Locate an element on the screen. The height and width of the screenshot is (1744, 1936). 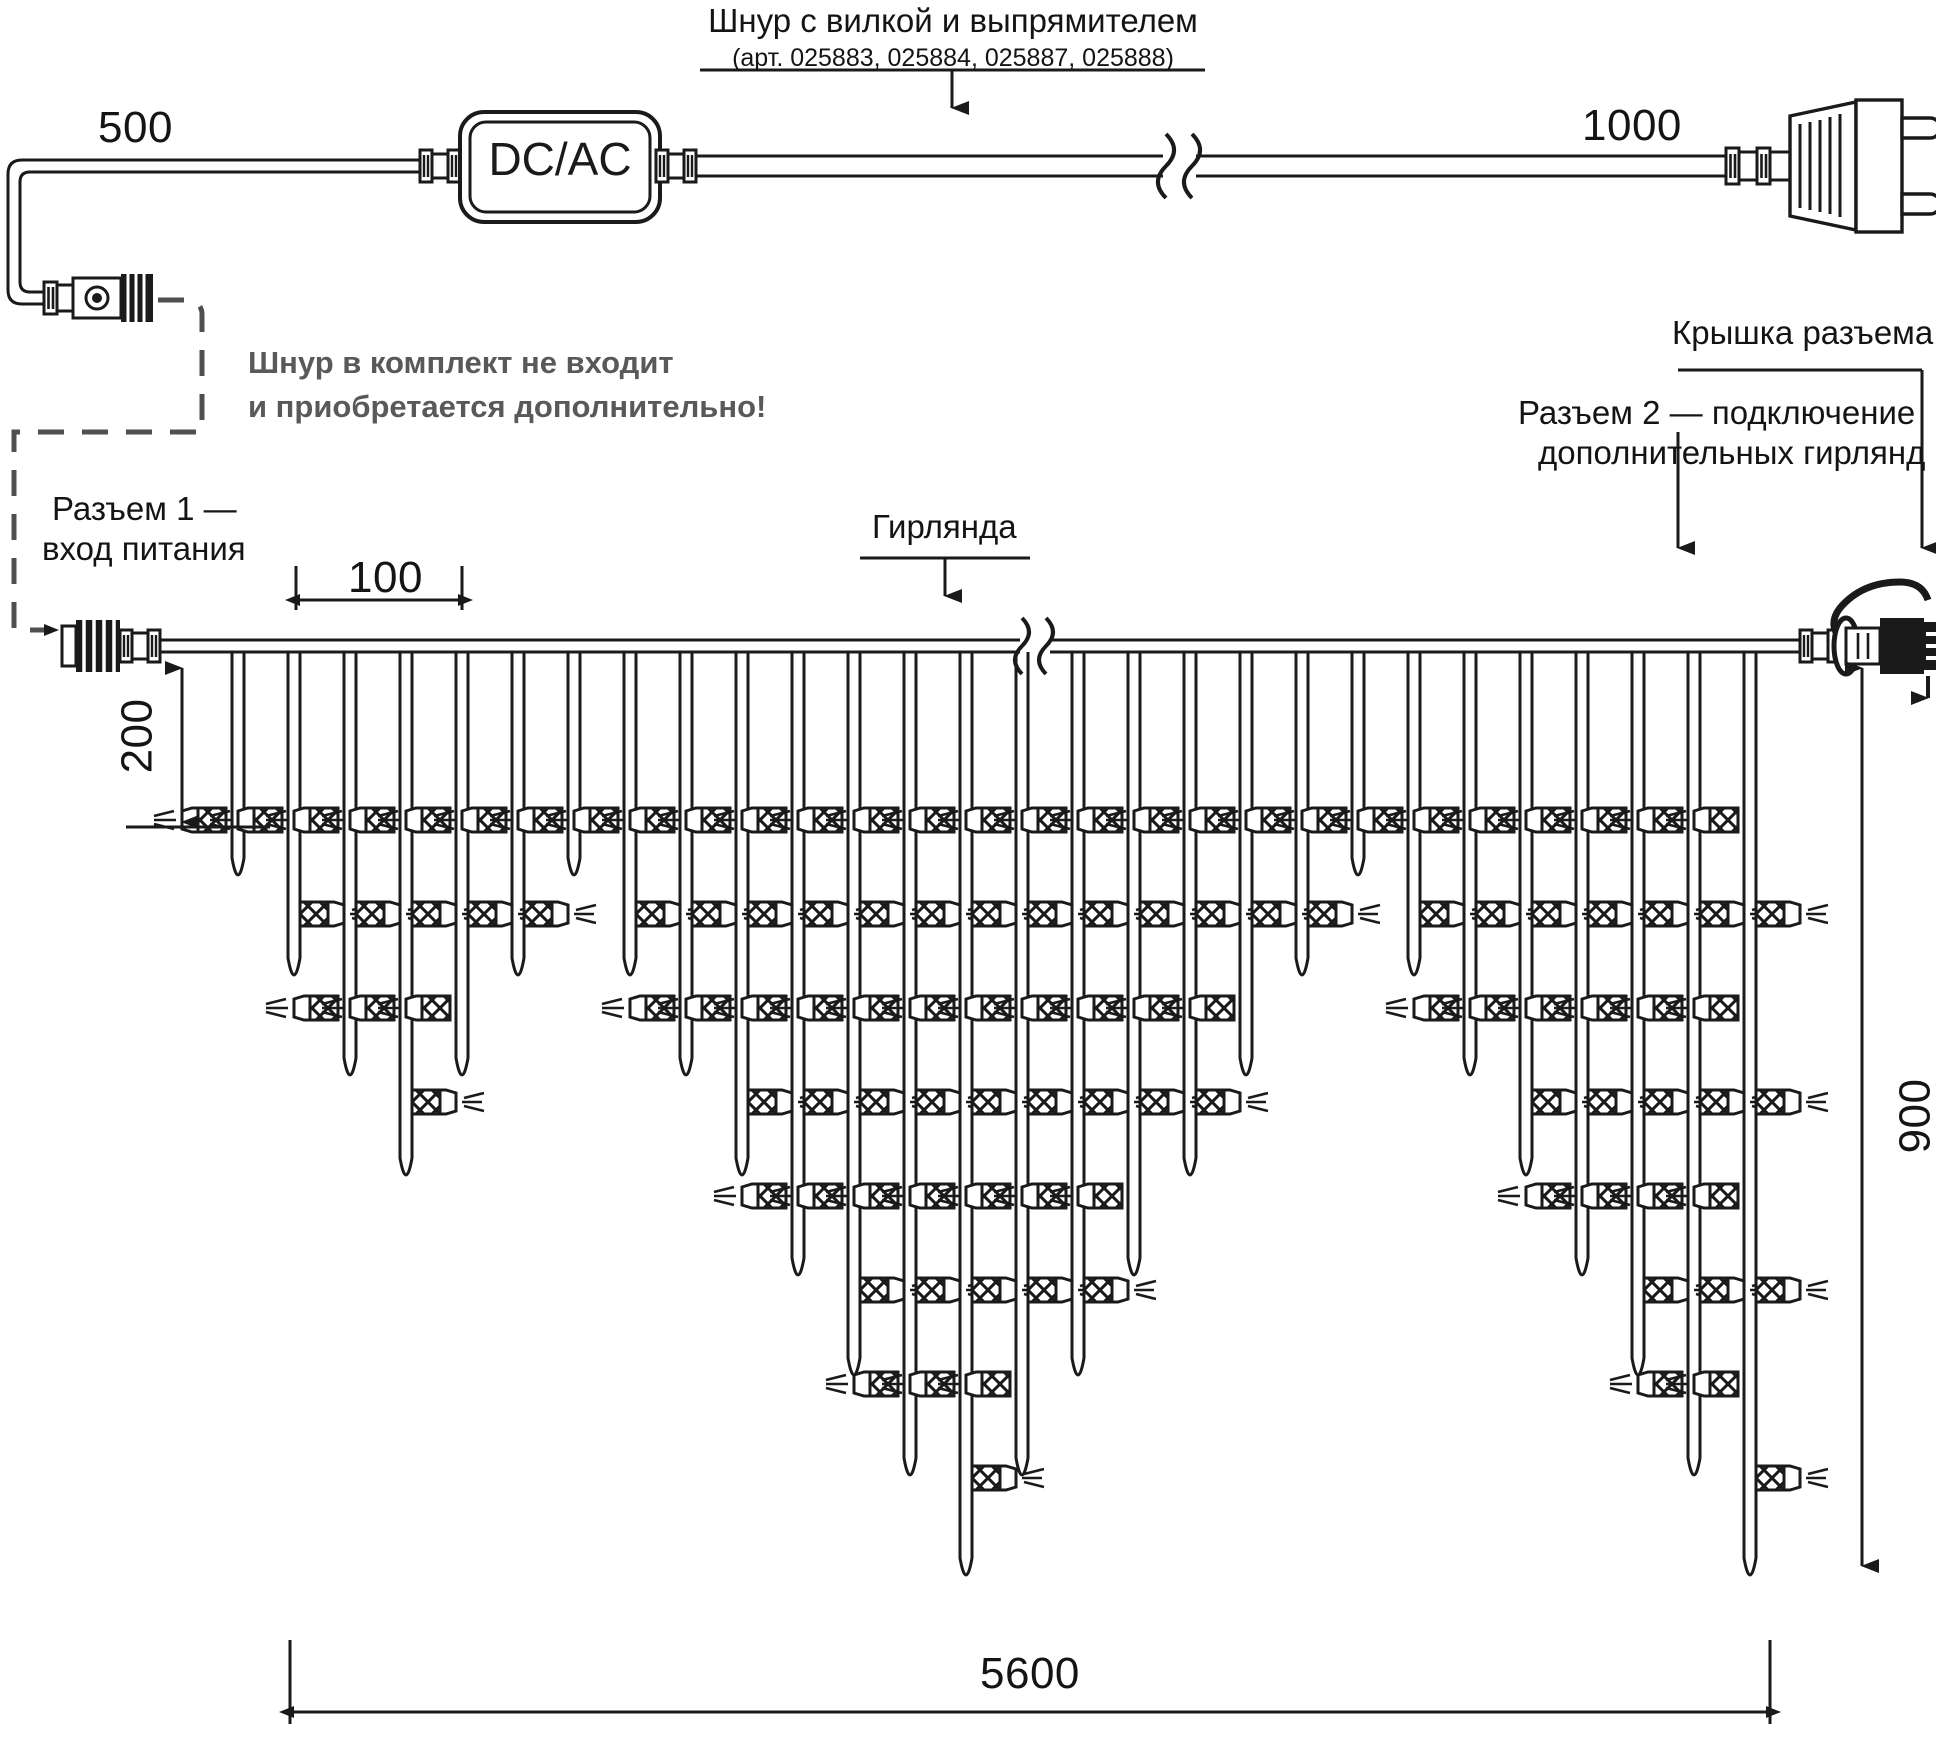
connector1-label-line1: Разъем 1 — is located at coordinates (144, 508).